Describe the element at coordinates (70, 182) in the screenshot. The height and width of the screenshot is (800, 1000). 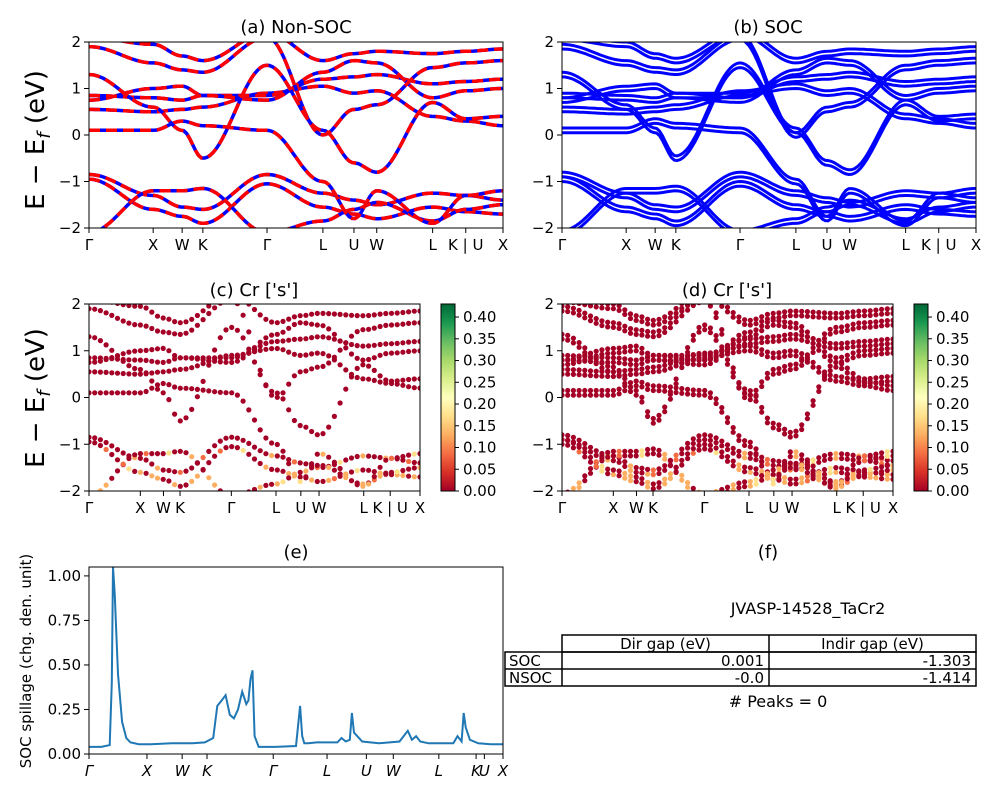
I see `panel-a-ytick-label: −1` at that location.